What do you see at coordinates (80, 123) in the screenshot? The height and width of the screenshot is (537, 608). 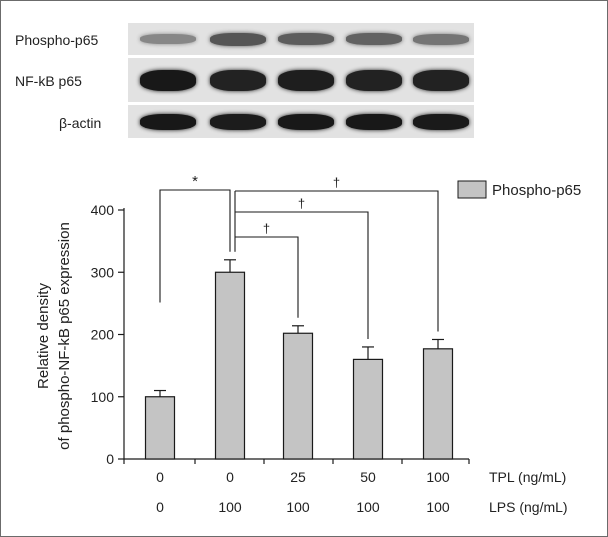 I see `blot-label-beta-actin: β-actin` at bounding box center [80, 123].